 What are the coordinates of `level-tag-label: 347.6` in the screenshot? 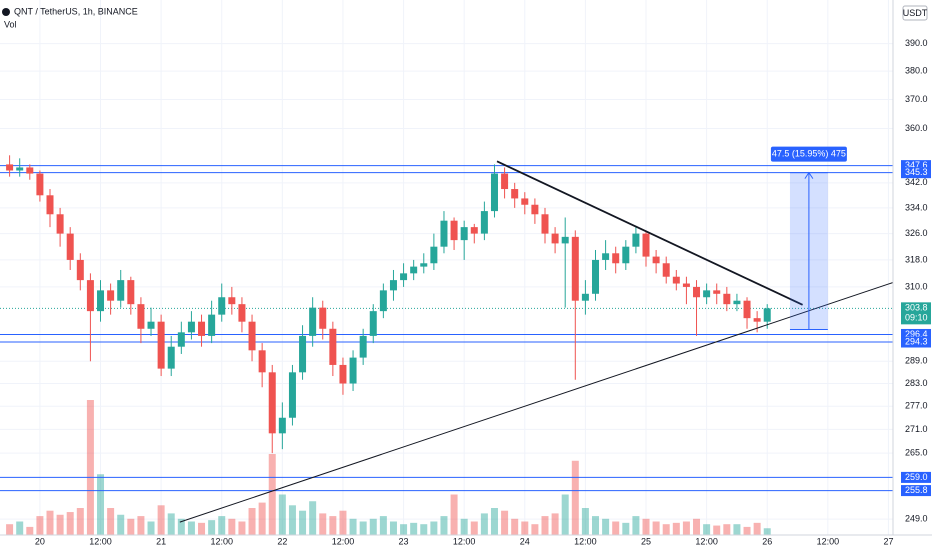 It's located at (916, 165).